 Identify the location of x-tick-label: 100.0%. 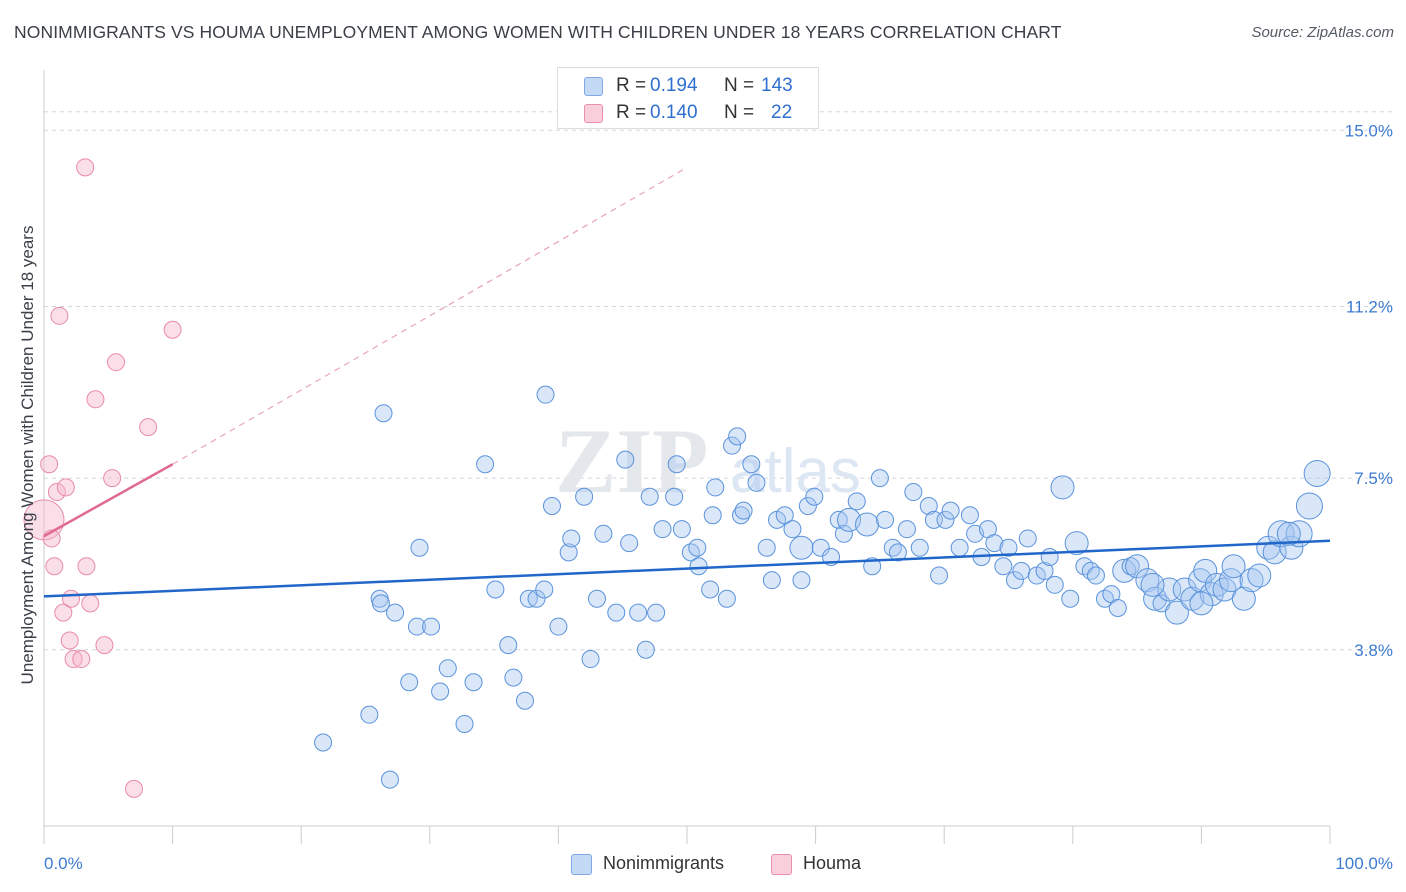
(1364, 863).